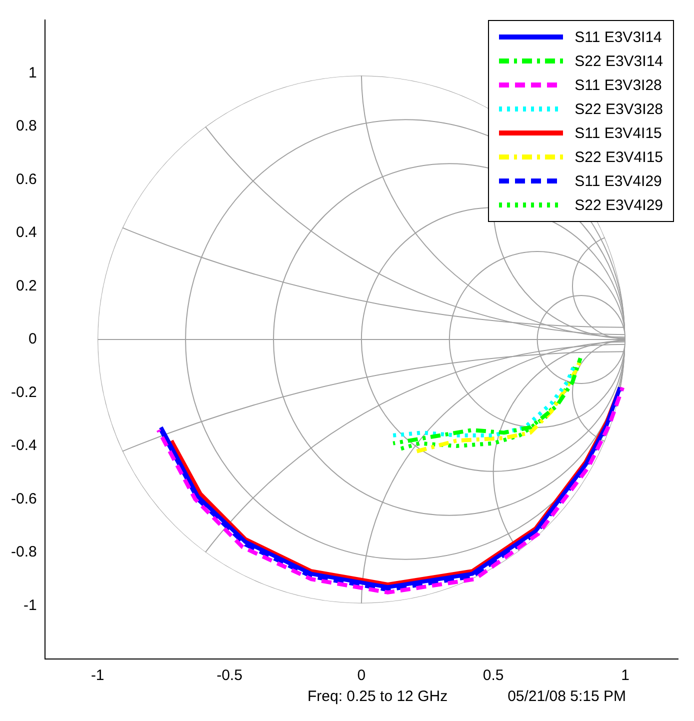 This screenshot has height=721, width=694. Describe the element at coordinates (493, 675) in the screenshot. I see `x-tick-label: 0.5` at that location.